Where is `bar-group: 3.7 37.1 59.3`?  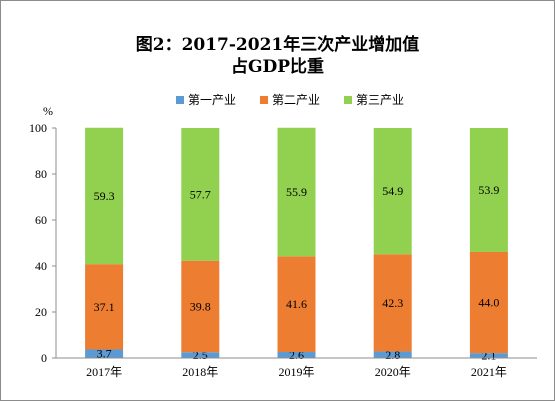 bar-group: 3.7 37.1 59.3 is located at coordinates (104, 244).